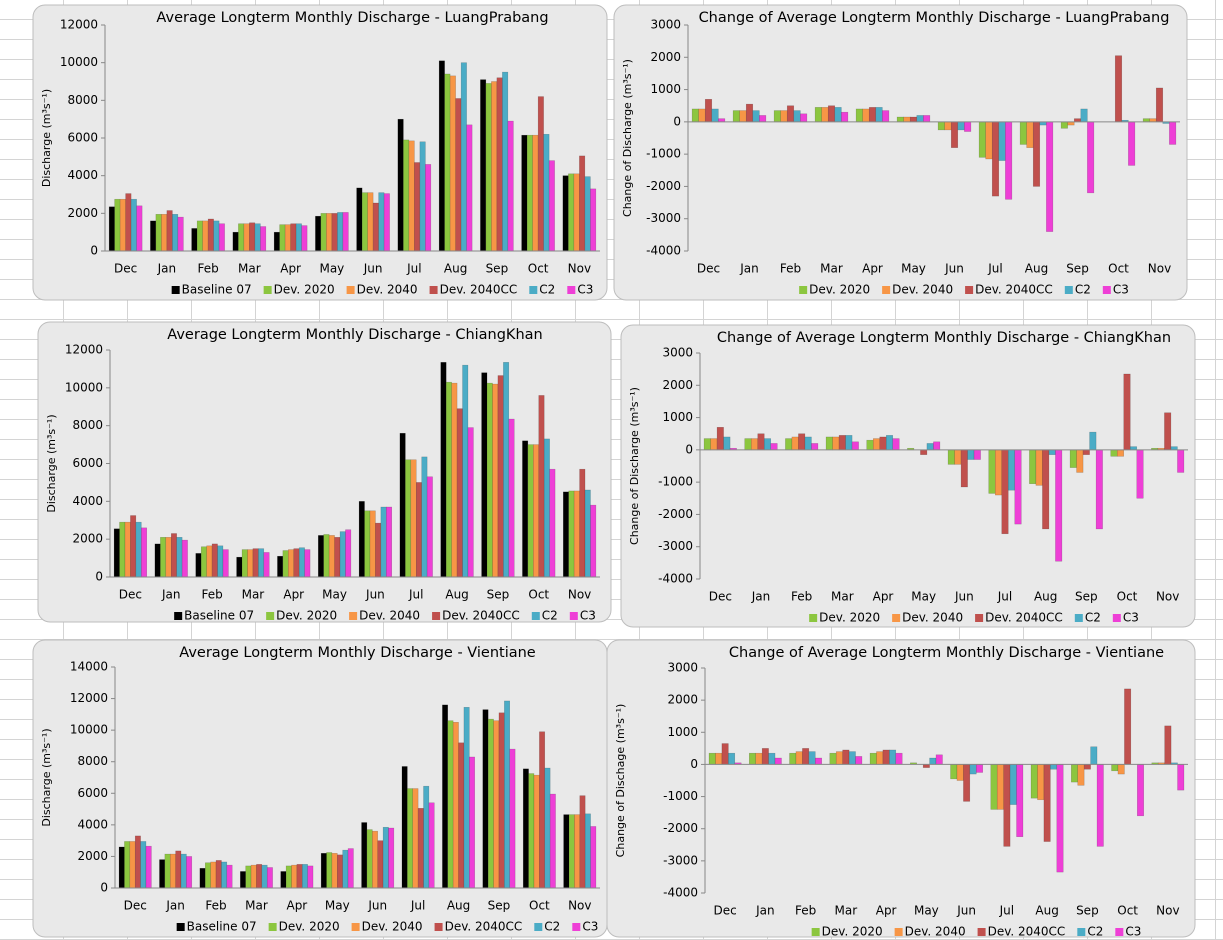 The image size is (1223, 940). Describe the element at coordinates (547, 290) in the screenshot. I see `legend-label: C2` at that location.